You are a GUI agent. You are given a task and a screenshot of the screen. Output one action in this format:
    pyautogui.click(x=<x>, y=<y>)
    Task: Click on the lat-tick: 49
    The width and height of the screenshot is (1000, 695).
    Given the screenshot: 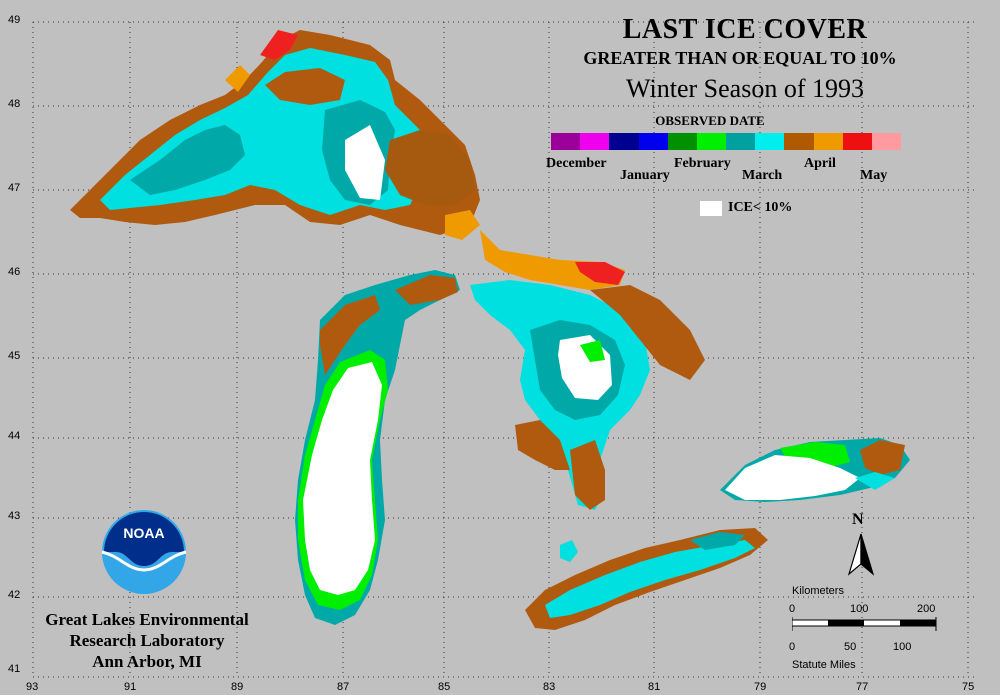 What is the action you would take?
    pyautogui.click(x=14, y=20)
    